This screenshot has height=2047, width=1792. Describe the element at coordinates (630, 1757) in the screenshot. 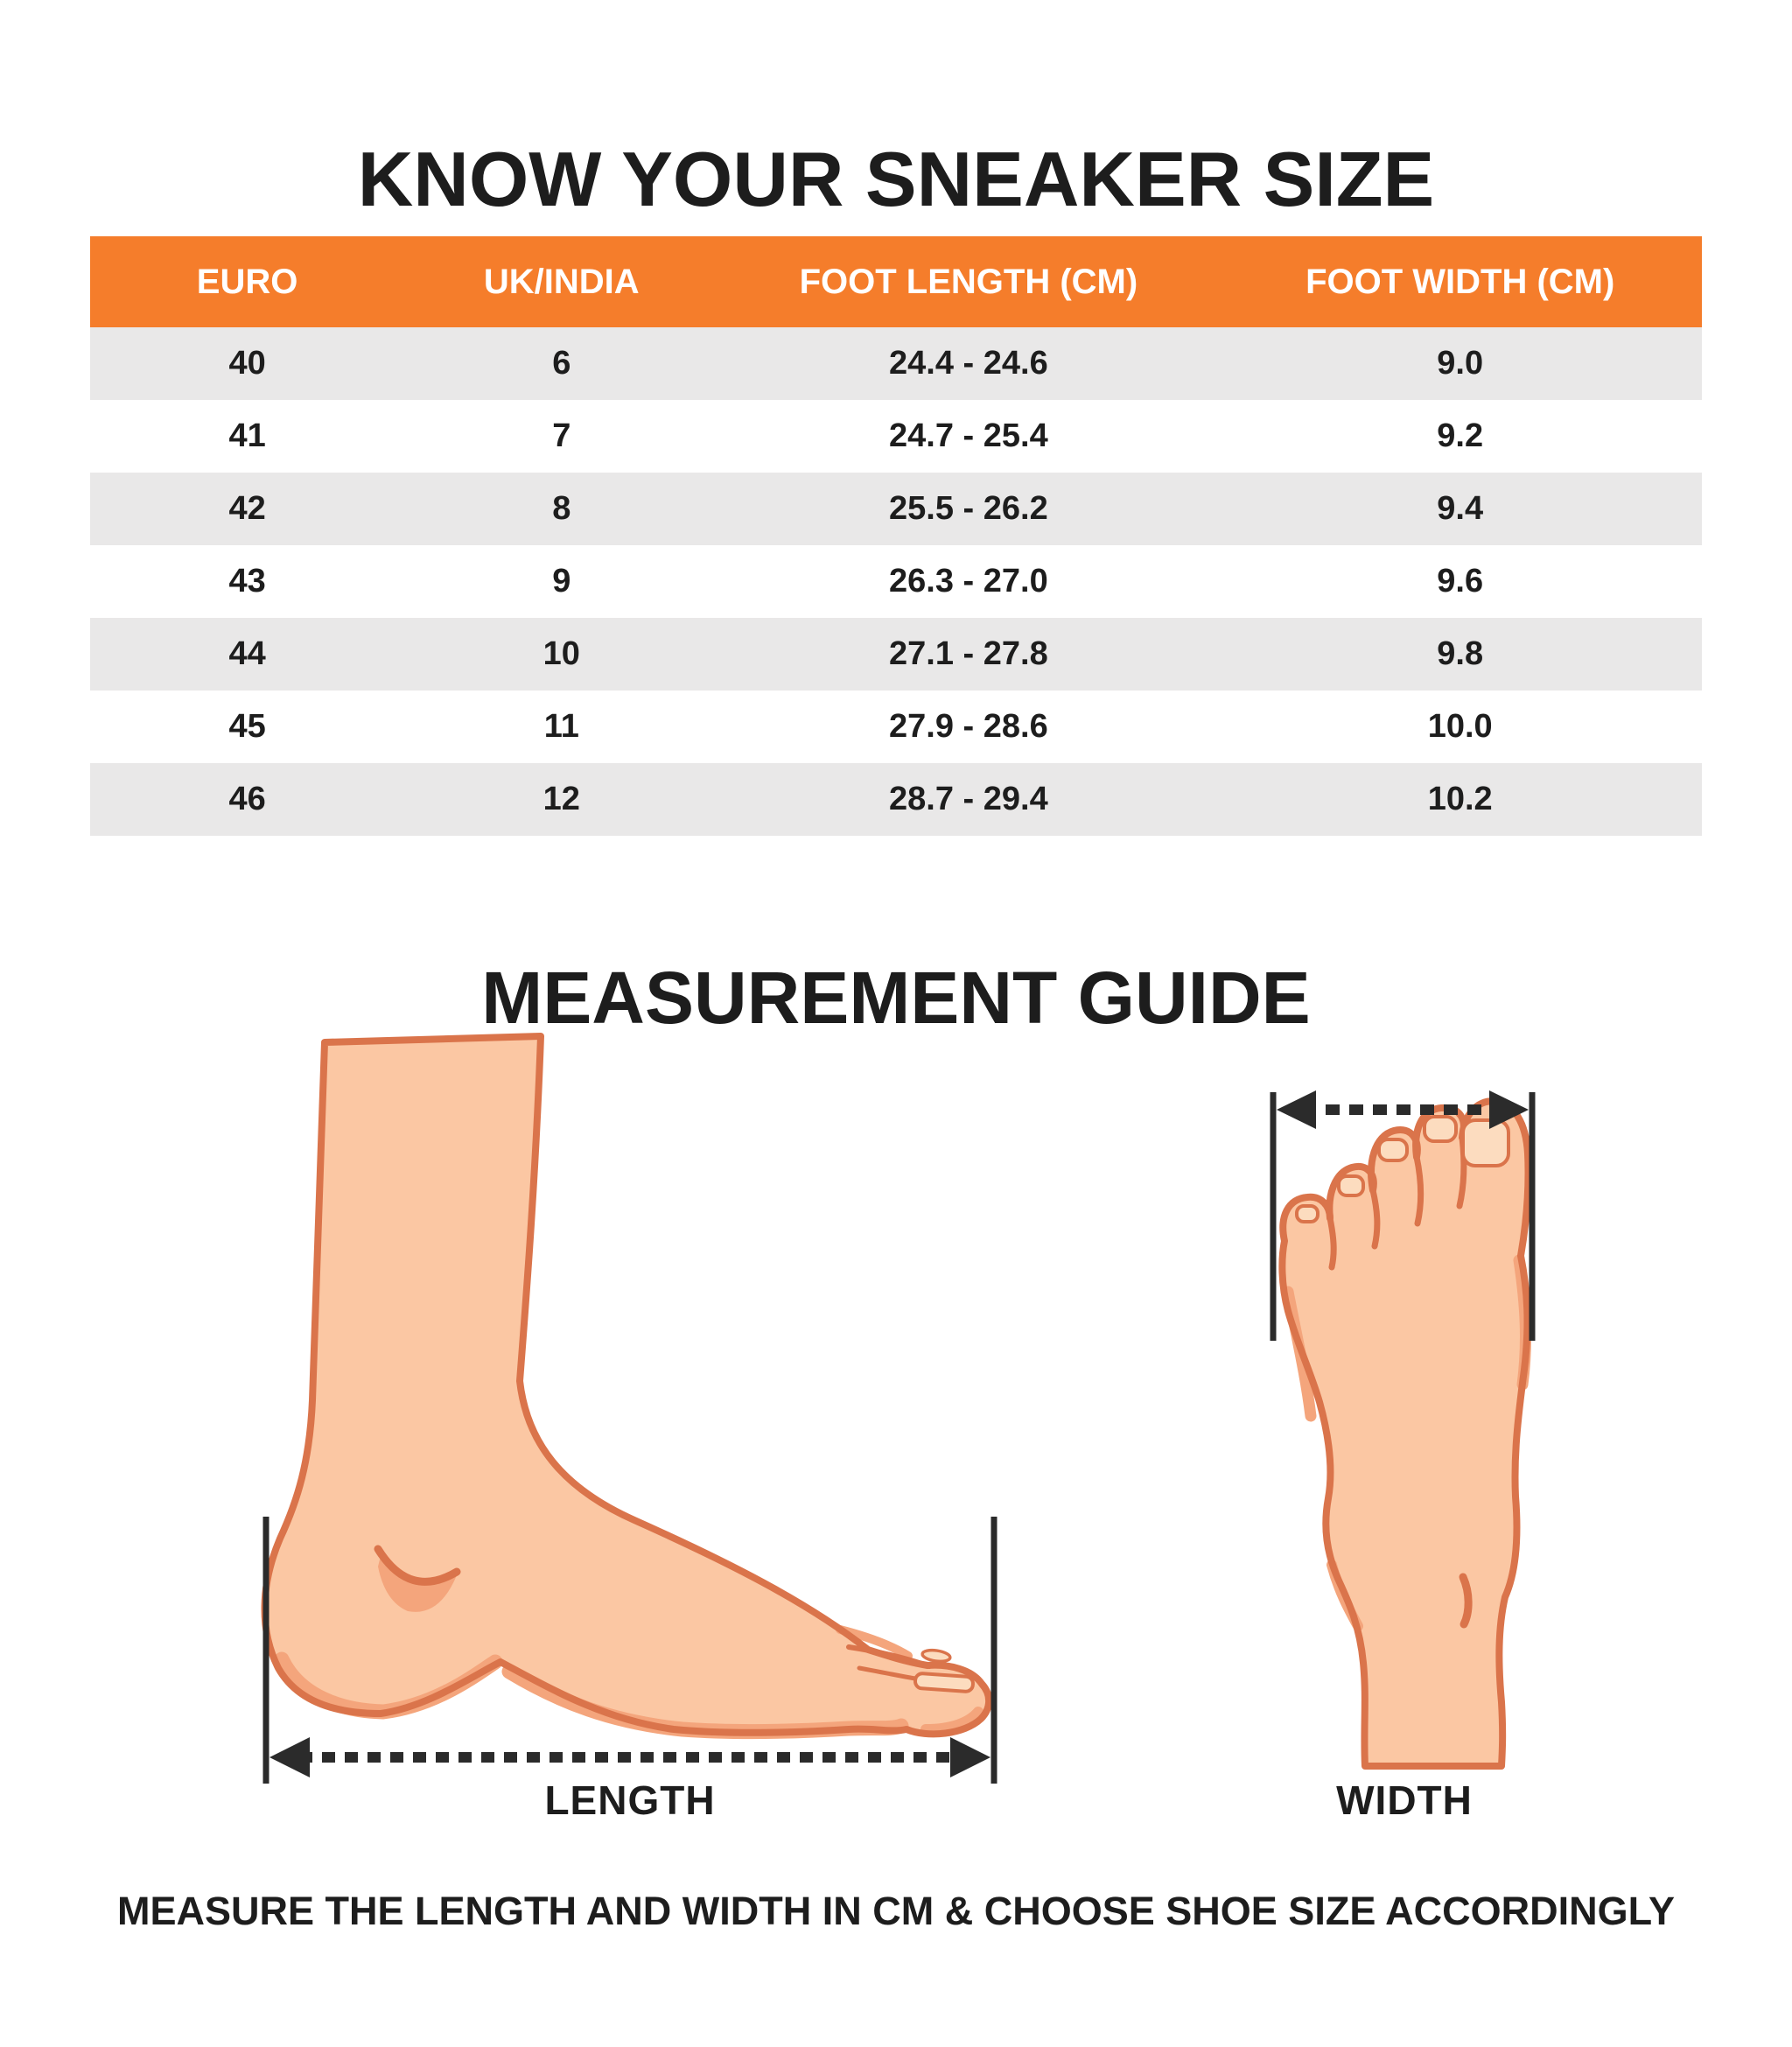

I see `length-arrow-heads` at that location.